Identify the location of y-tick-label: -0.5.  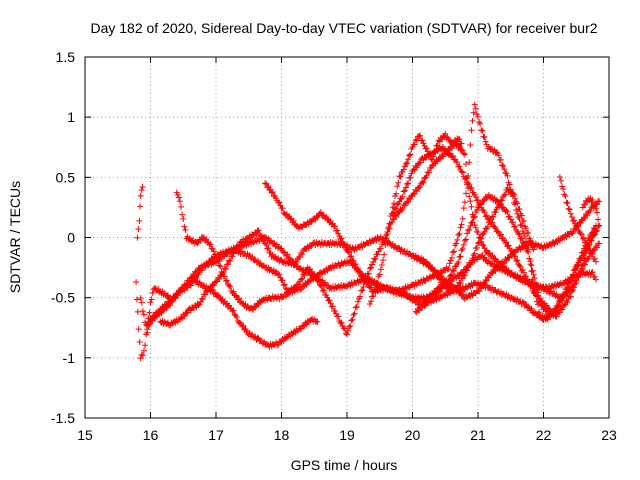
(63, 298).